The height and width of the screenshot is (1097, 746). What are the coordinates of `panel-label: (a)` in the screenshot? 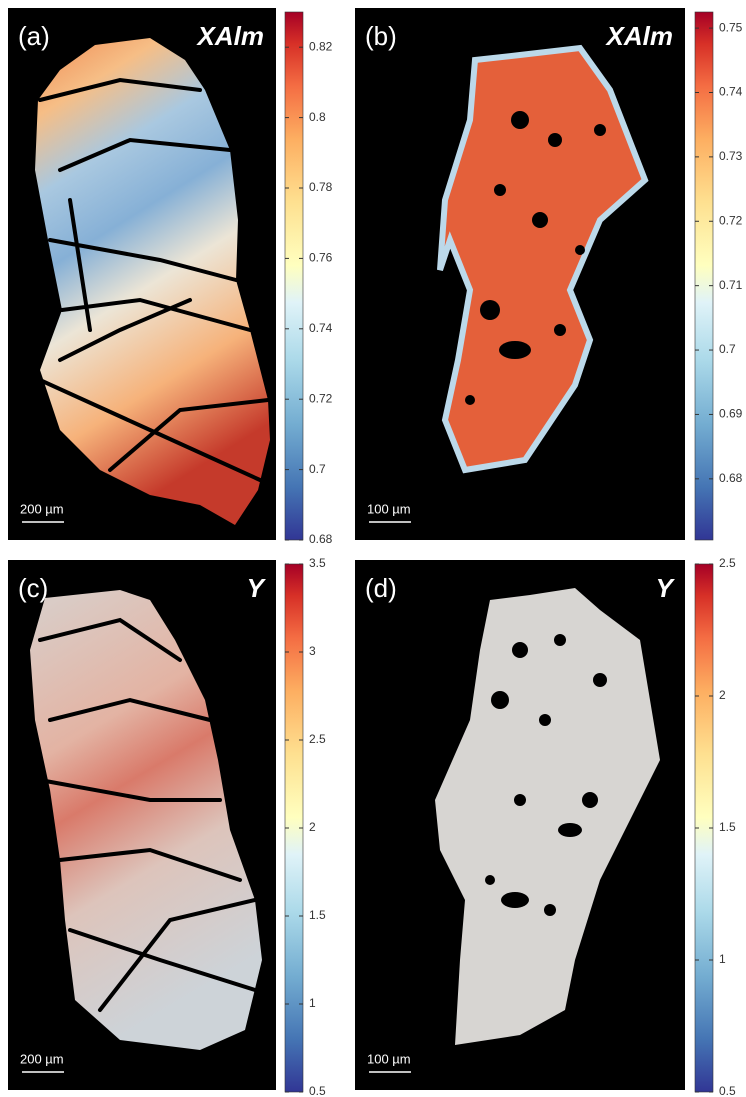 It's located at (34, 36).